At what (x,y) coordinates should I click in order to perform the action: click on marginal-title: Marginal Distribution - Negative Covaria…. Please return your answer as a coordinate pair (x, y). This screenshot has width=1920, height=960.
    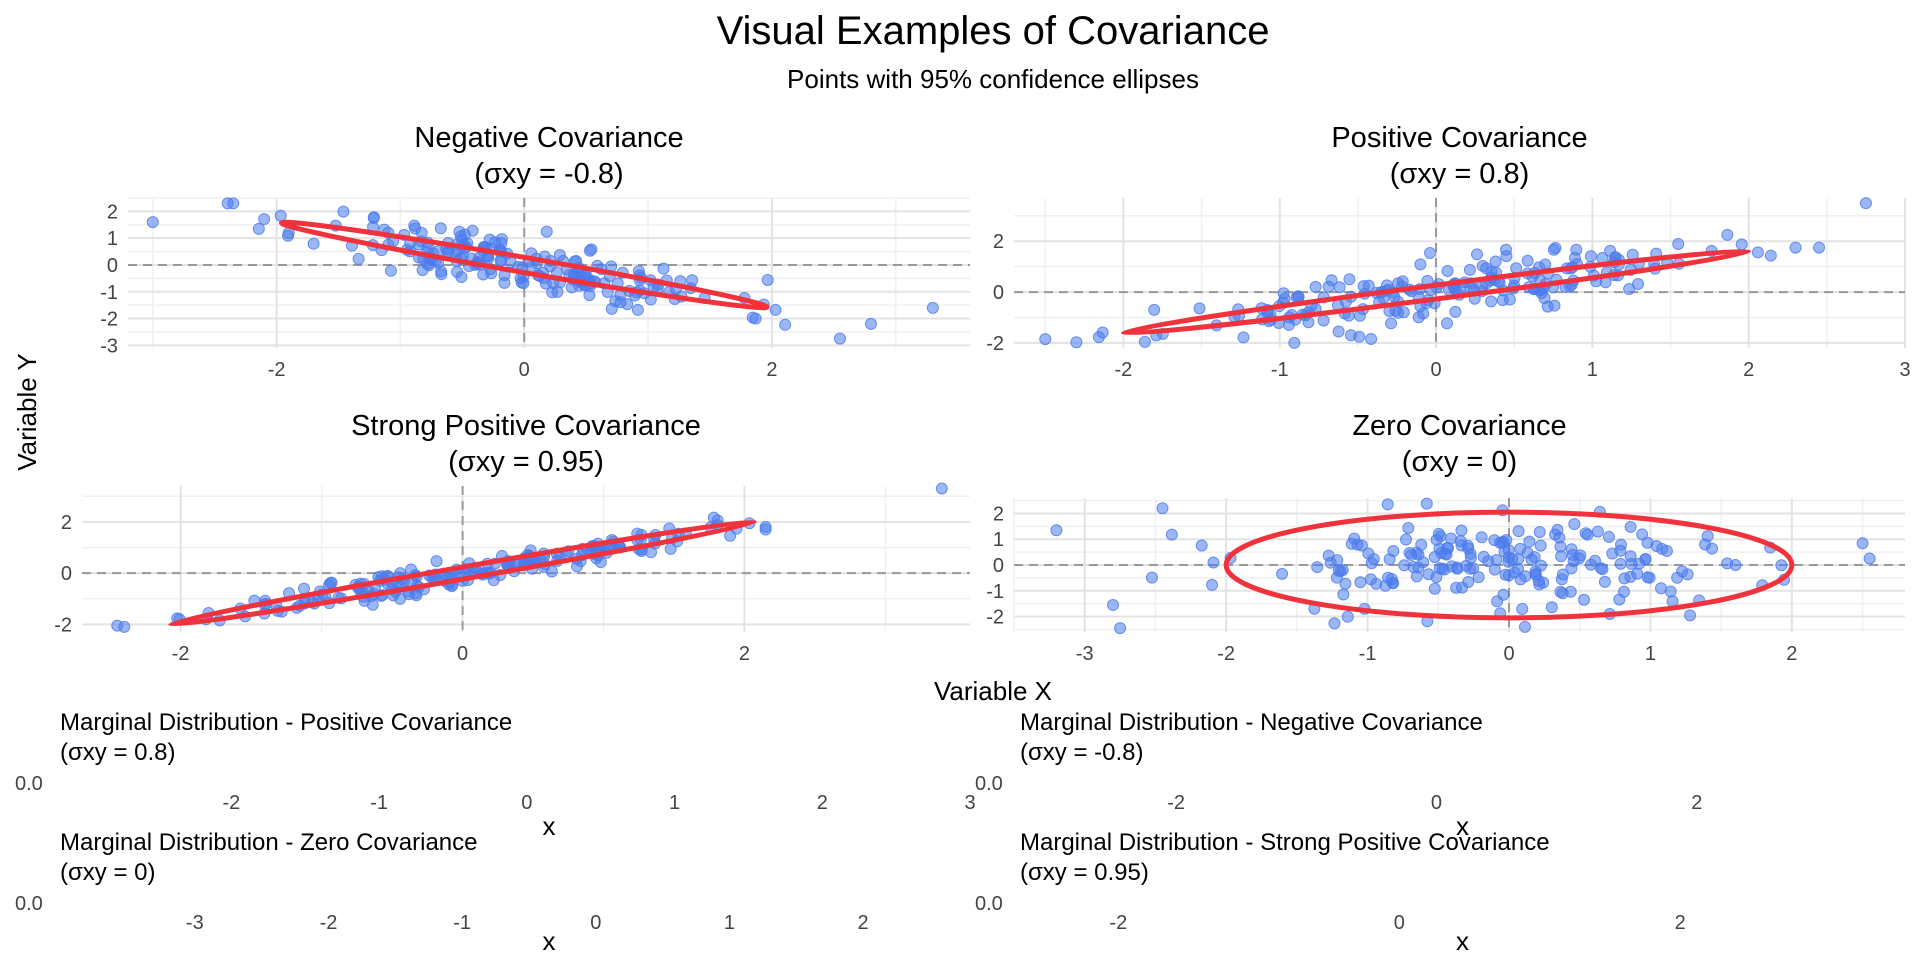
    Looking at the image, I should click on (1251, 722).